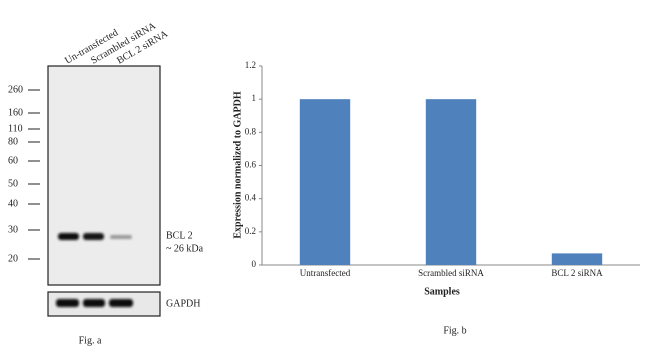 Image resolution: width=650 pixels, height=356 pixels. Describe the element at coordinates (254, 264) in the screenshot. I see `y-tick-label: 0` at that location.